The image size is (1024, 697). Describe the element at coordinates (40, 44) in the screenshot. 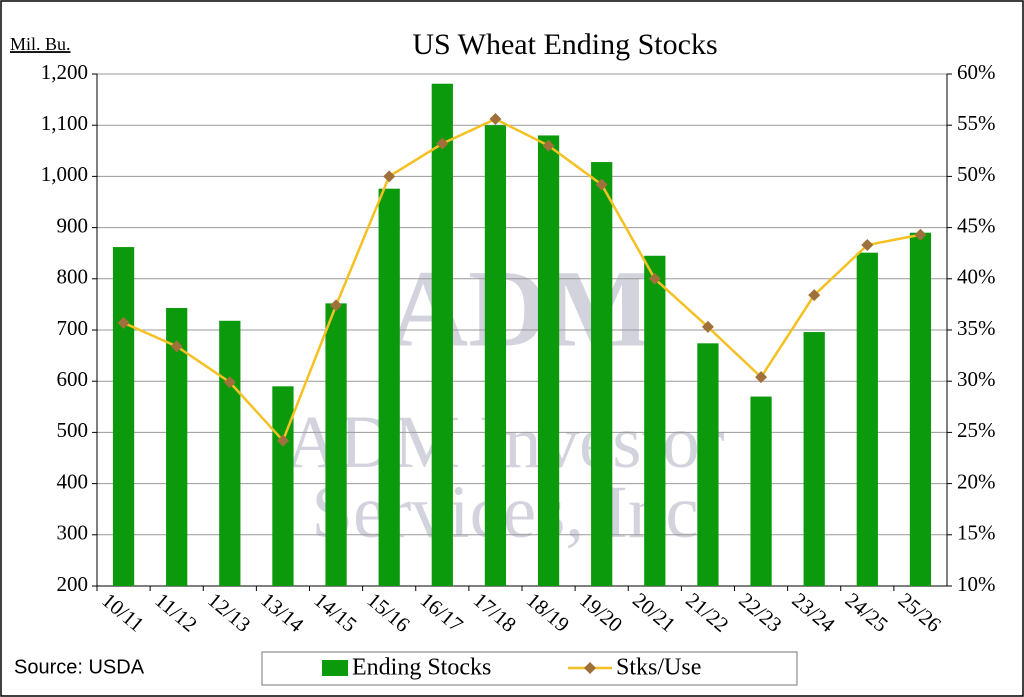

I see `y-axis-label: Mil. Bu.` at that location.